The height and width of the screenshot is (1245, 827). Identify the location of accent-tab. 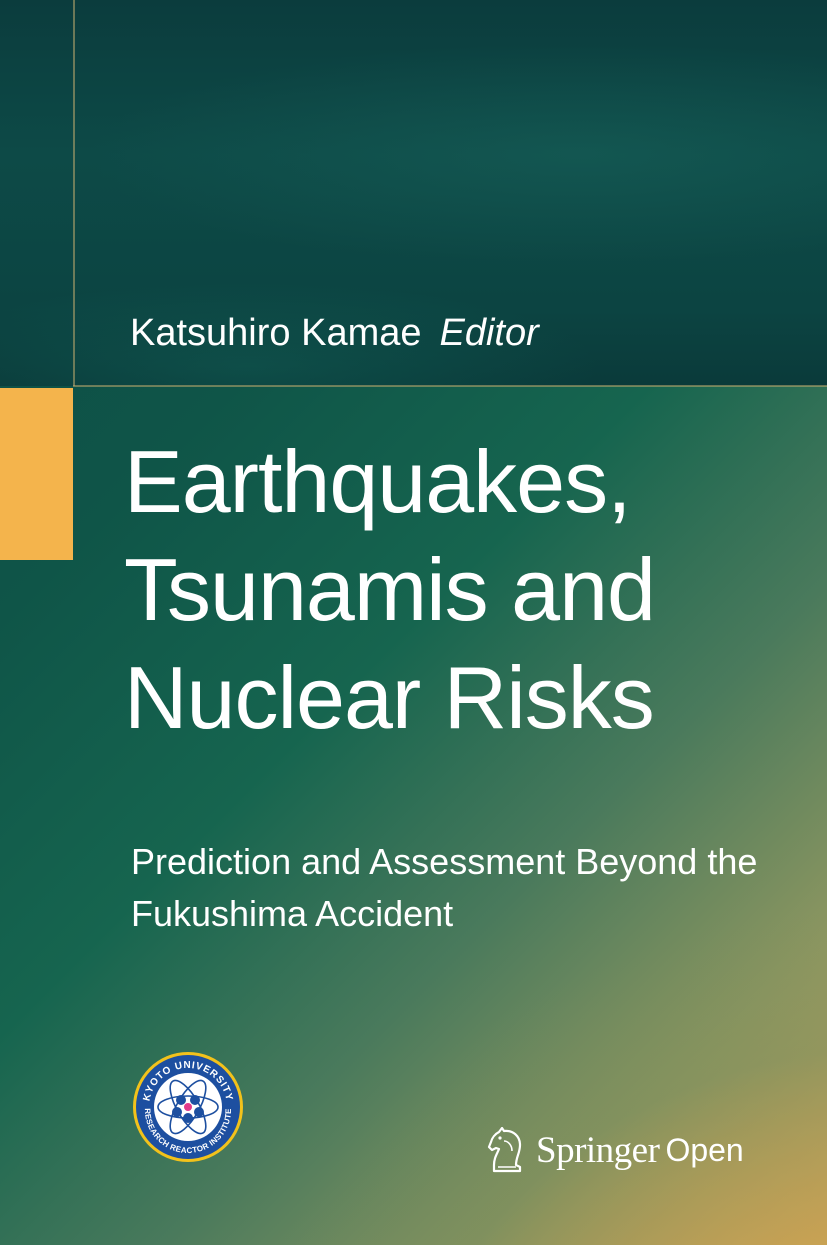
(36, 474).